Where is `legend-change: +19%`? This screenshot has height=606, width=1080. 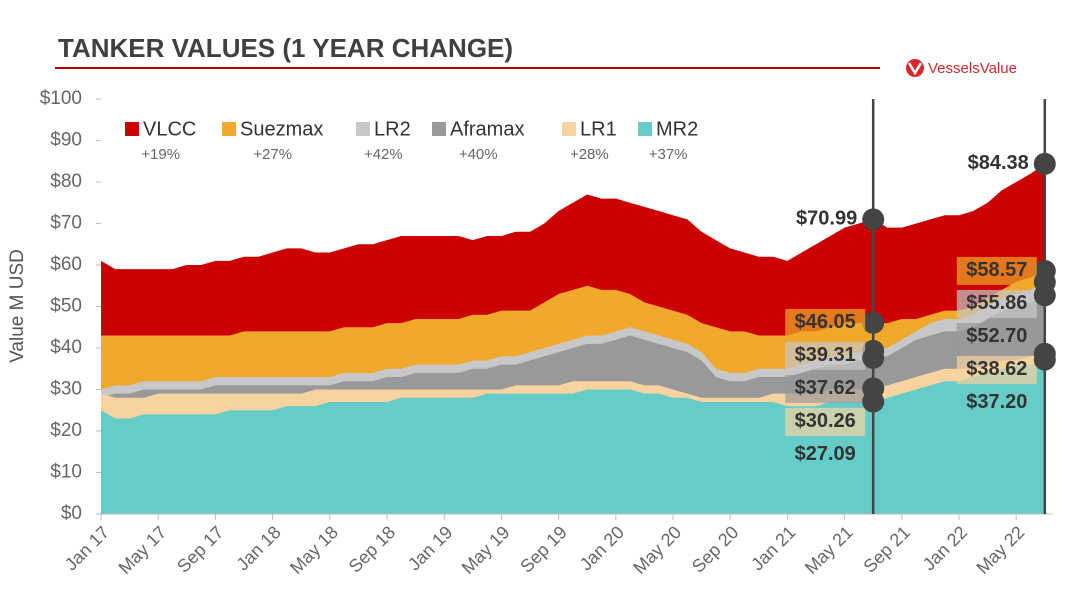 legend-change: +19% is located at coordinates (160, 154).